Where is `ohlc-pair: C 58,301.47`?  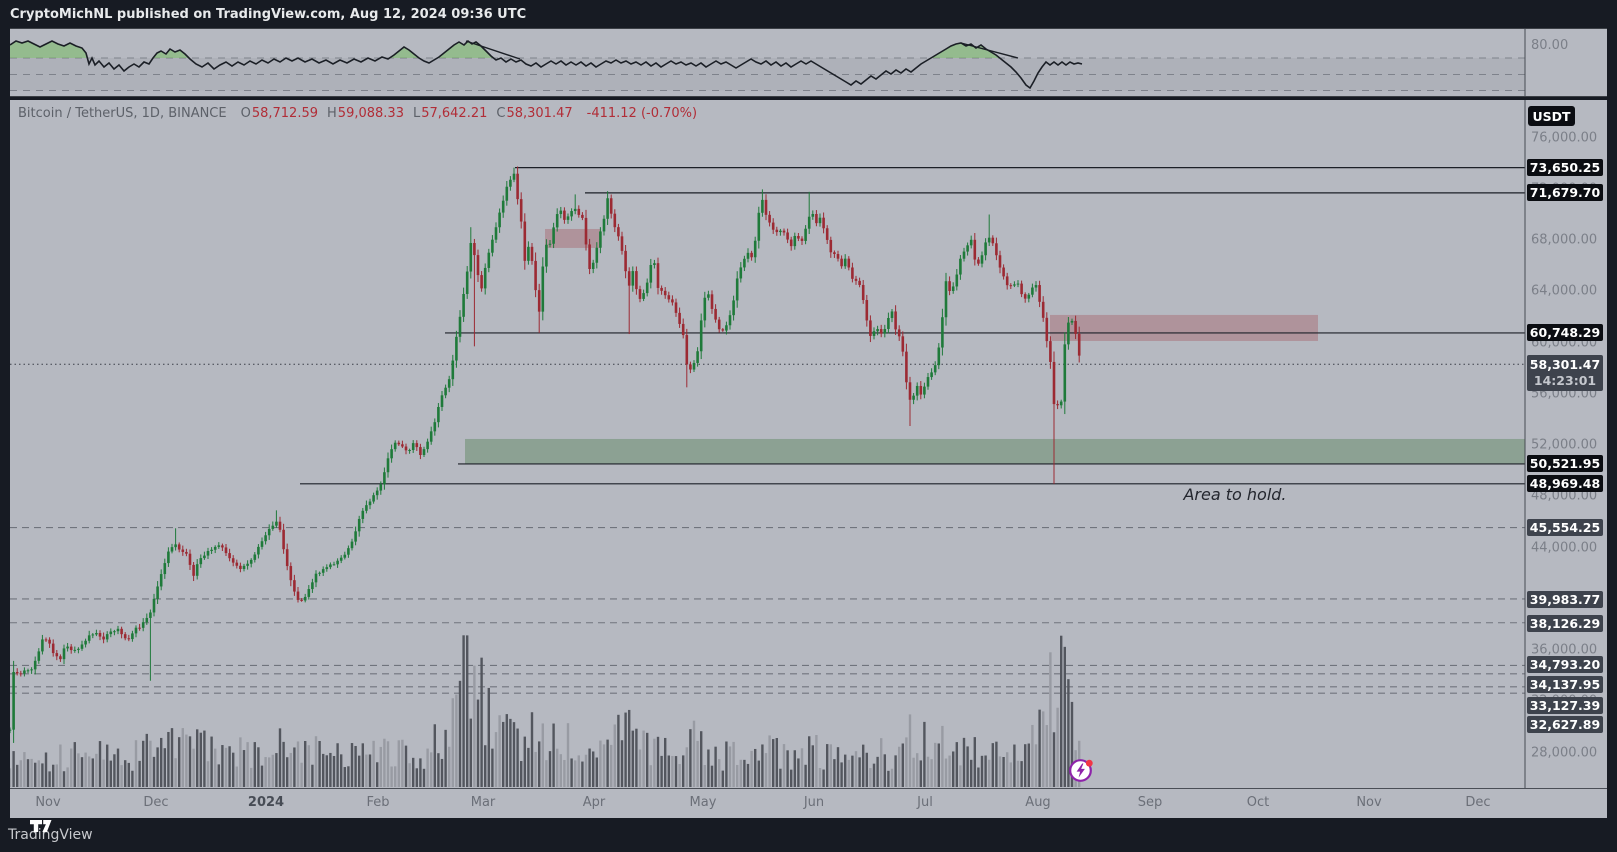 ohlc-pair: C 58,301.47 is located at coordinates (534, 113).